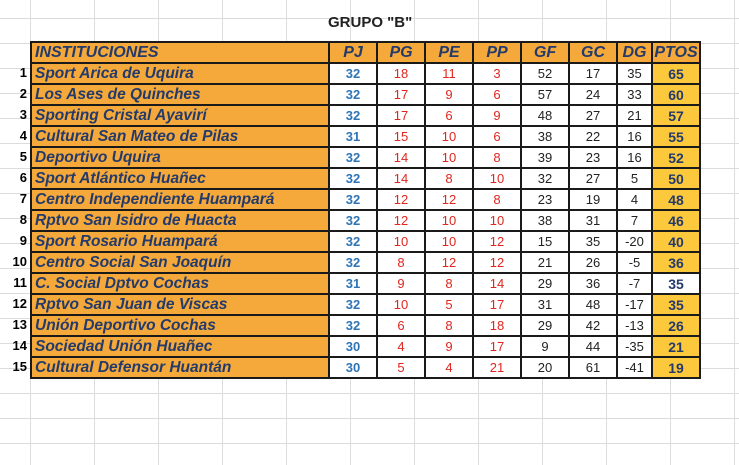 This screenshot has width=739, height=465. Describe the element at coordinates (676, 325) in the screenshot. I see `points-cell: 26` at that location.